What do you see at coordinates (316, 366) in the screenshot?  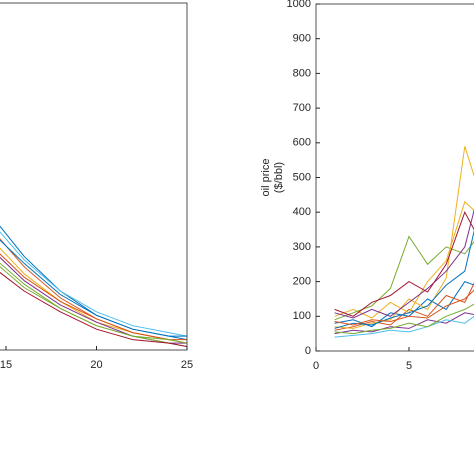 I see `x-tick-label: 0` at bounding box center [316, 366].